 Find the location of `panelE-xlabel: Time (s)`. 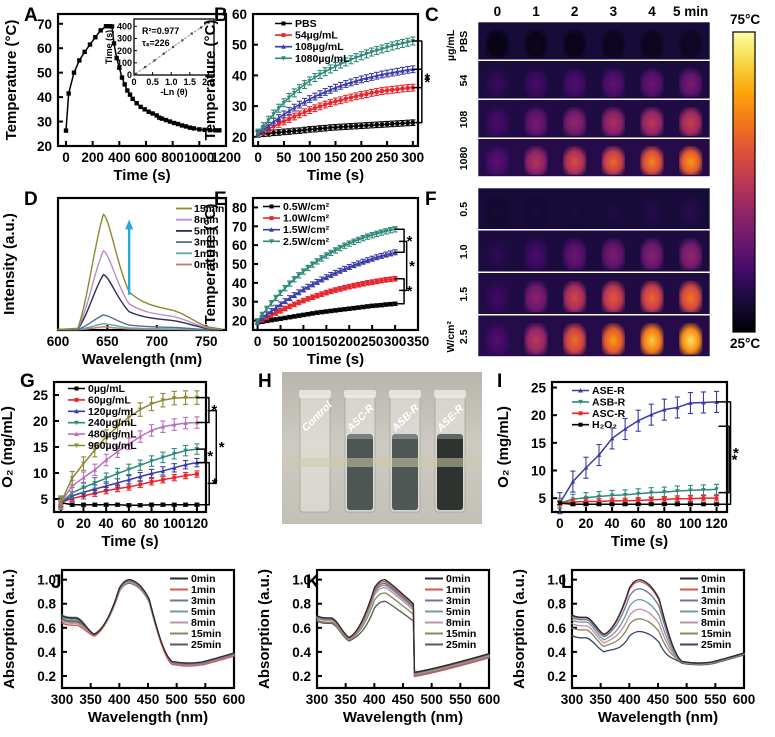

panelE-xlabel: Time (s) is located at coordinates (335, 359).